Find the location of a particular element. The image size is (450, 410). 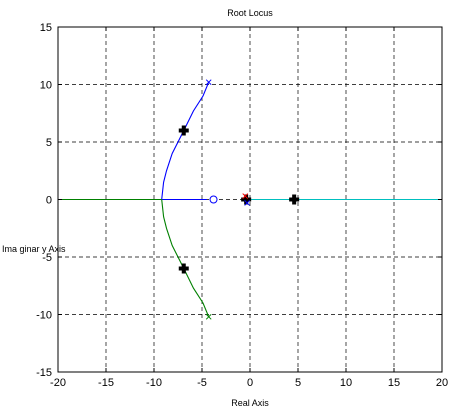

x-tick-label: 20 is located at coordinates (442, 383).